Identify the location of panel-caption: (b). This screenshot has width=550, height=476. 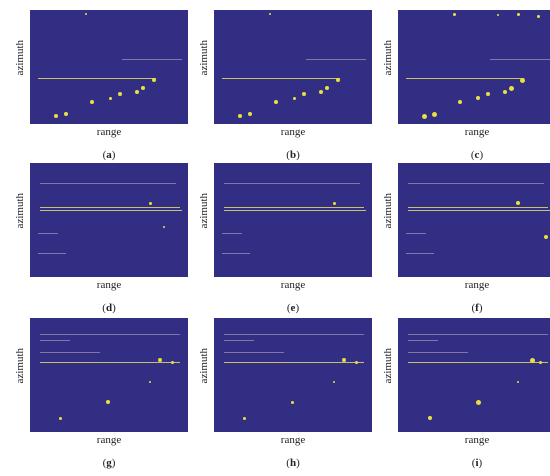
(293, 155).